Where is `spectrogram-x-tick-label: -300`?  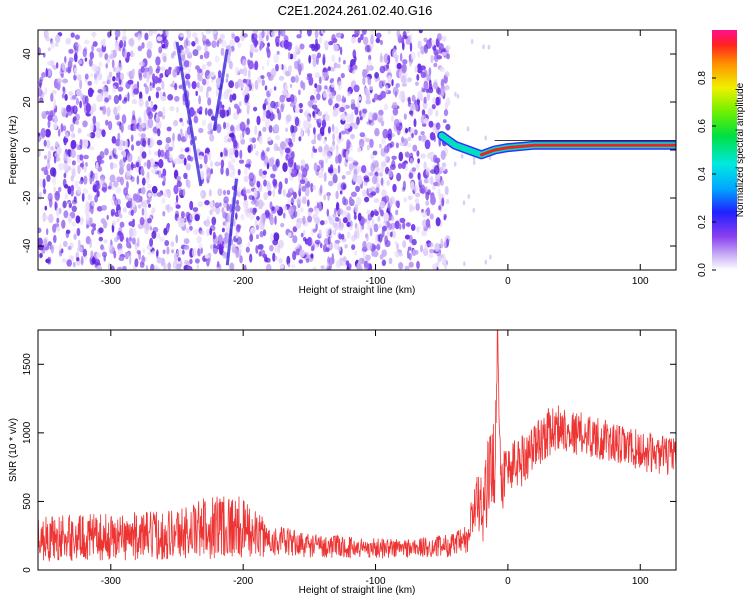 spectrogram-x-tick-label: -300 is located at coordinates (111, 281).